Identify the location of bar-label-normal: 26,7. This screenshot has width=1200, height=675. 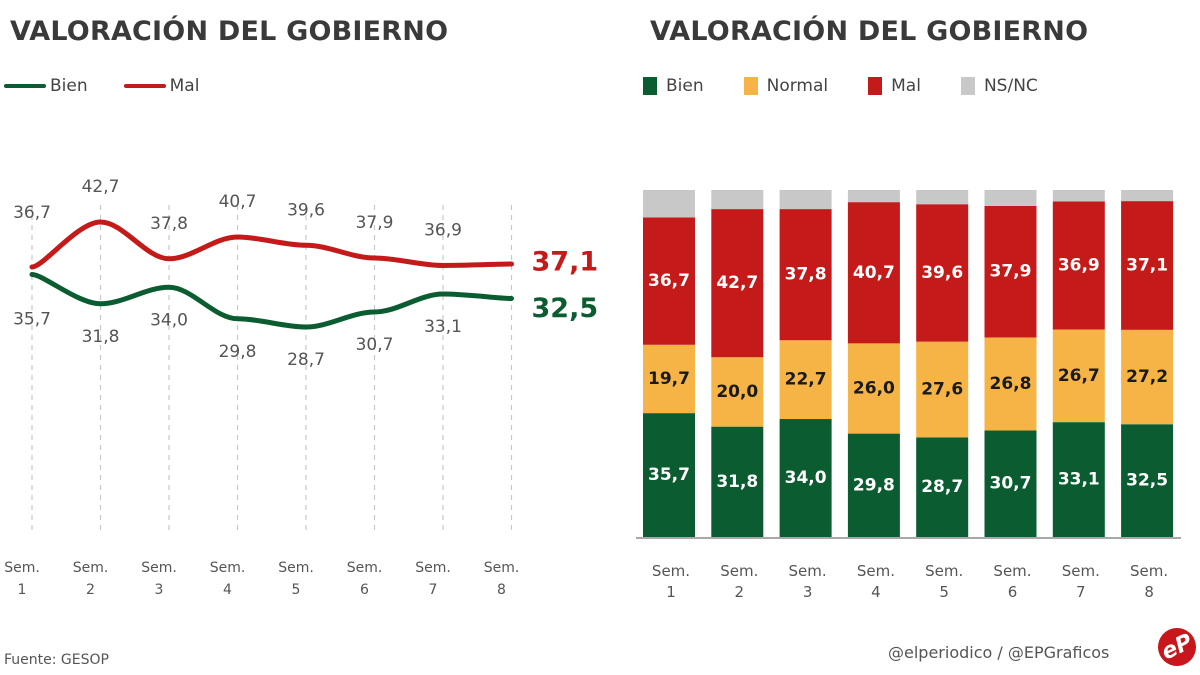
(1079, 376).